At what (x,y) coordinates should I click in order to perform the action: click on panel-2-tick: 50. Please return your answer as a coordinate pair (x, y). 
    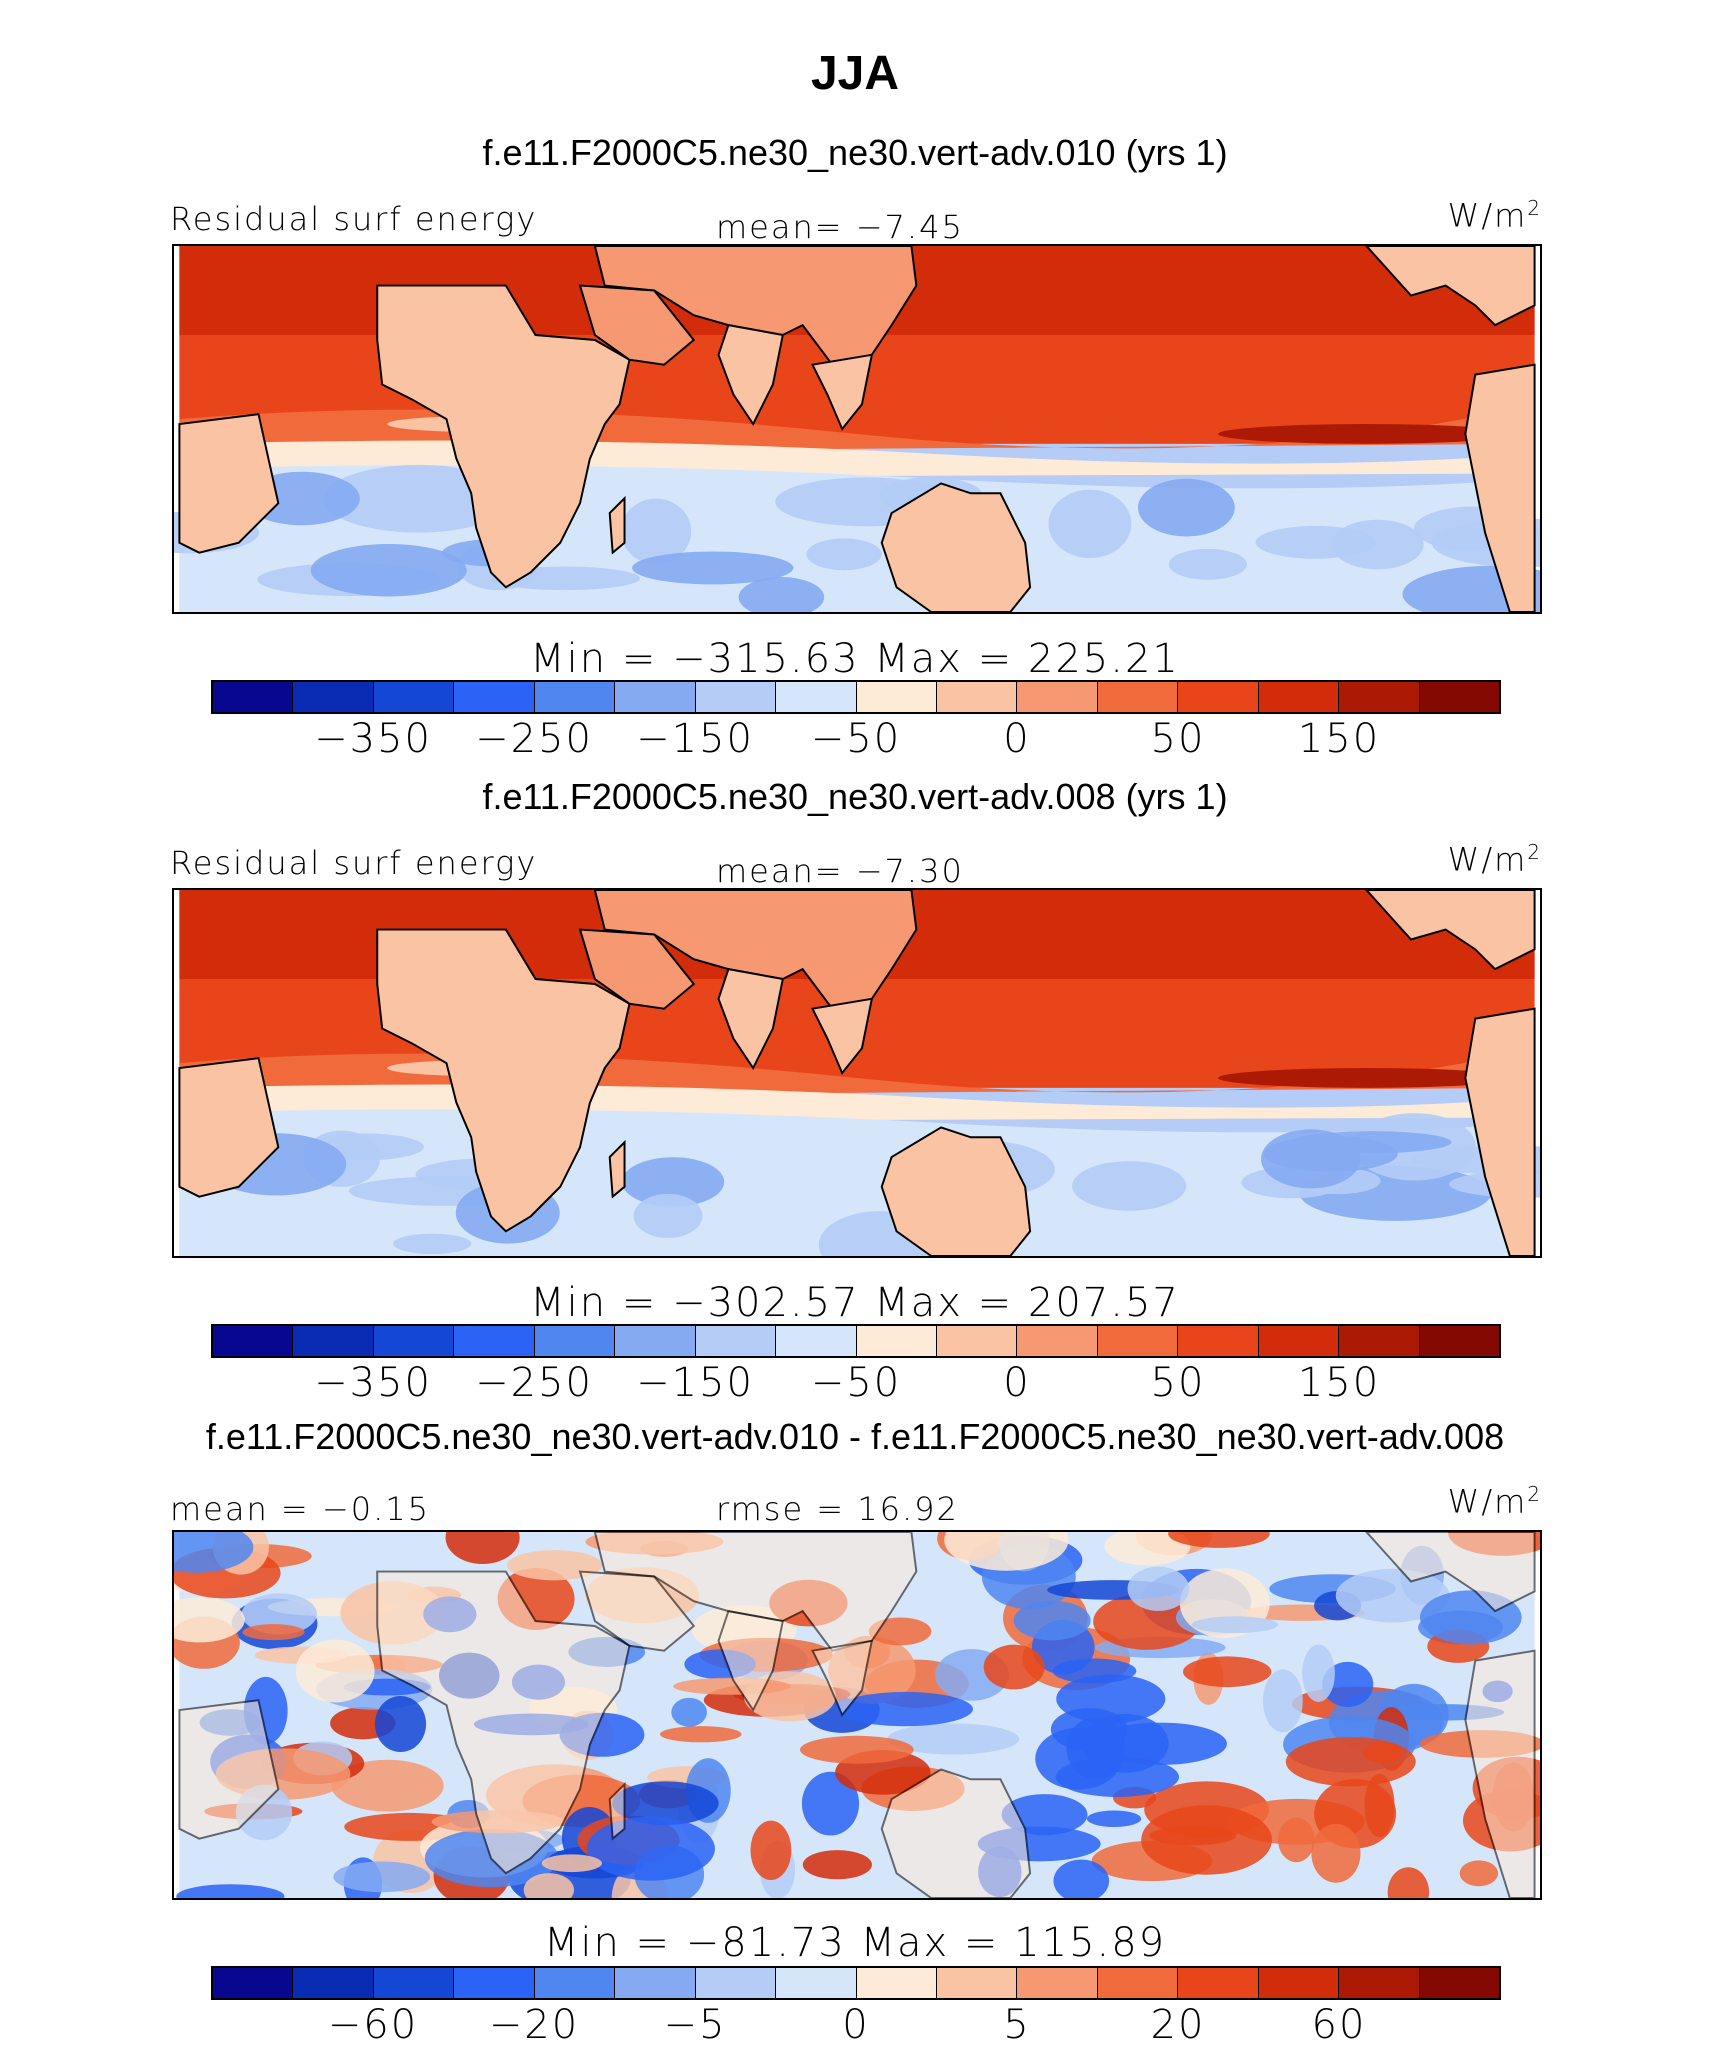
    Looking at the image, I should click on (1178, 1383).